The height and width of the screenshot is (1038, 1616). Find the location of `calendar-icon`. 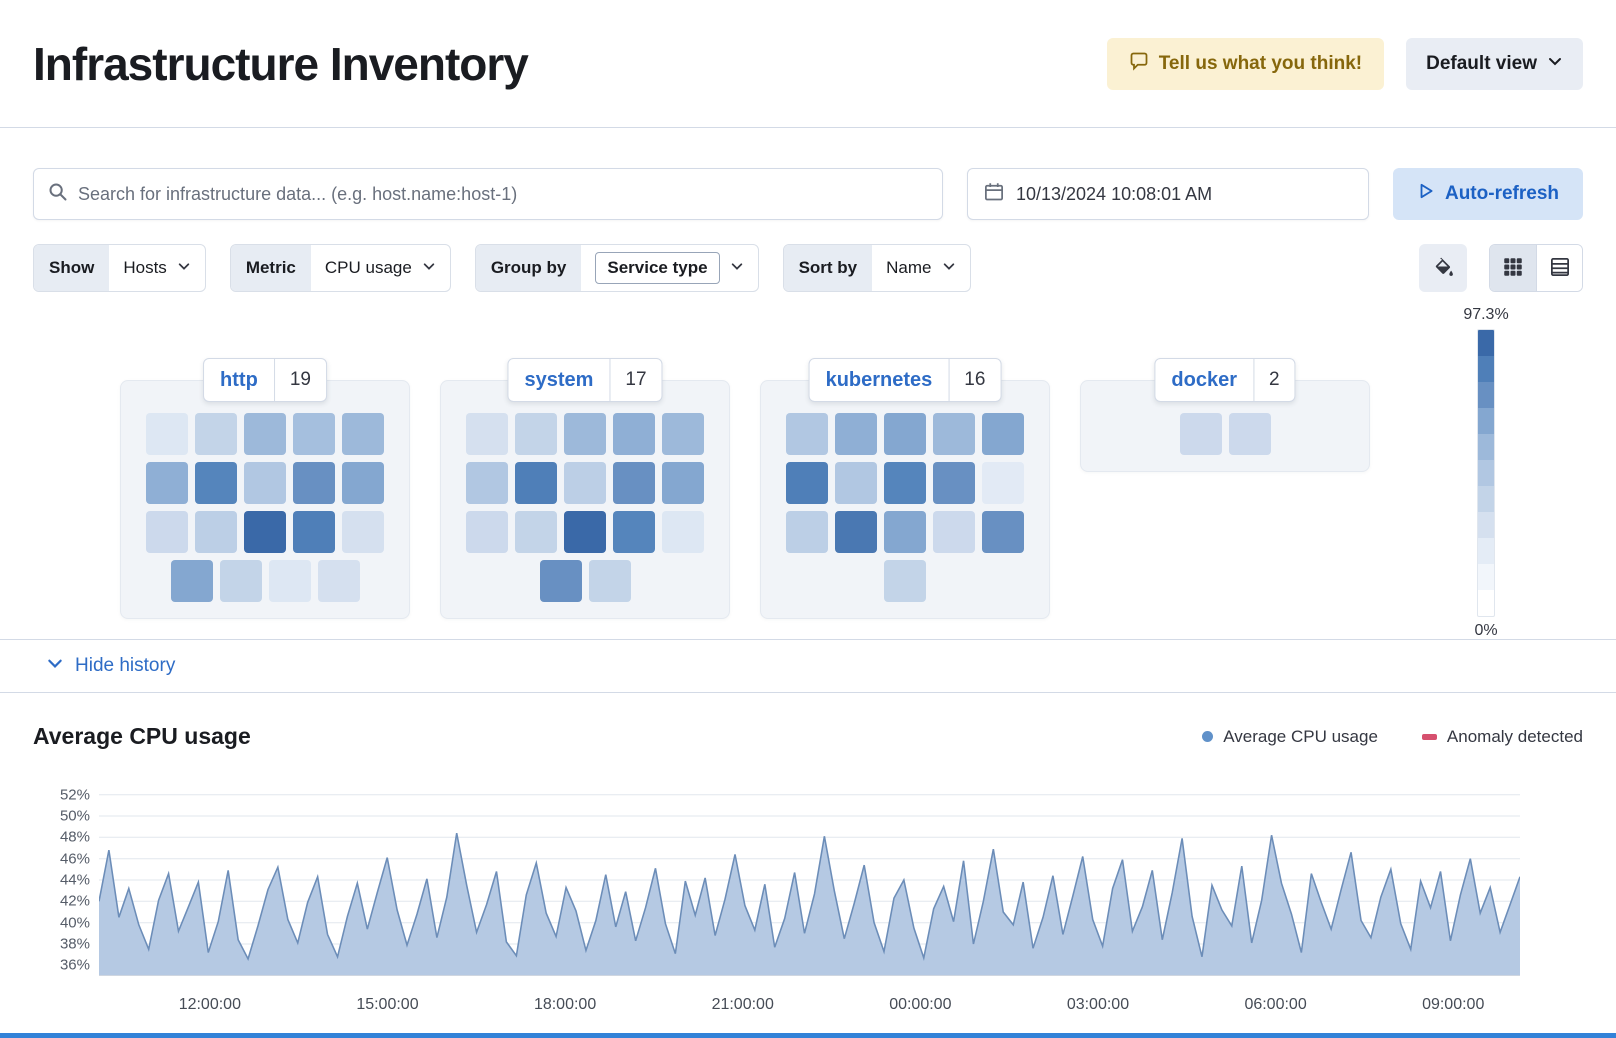

calendar-icon is located at coordinates (994, 194).